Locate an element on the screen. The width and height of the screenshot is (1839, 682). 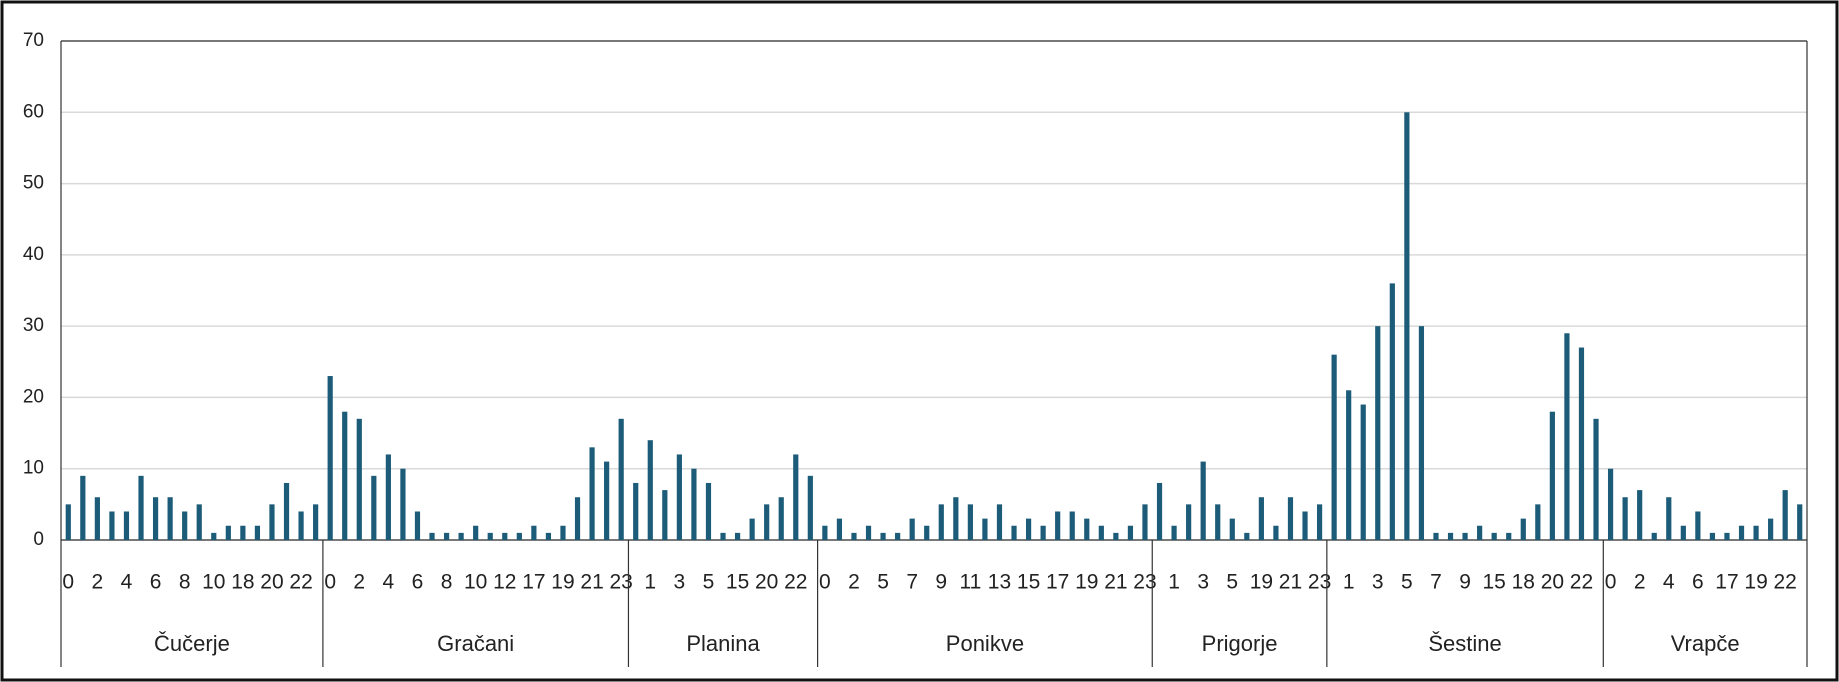
group-label: Gračani is located at coordinates (475, 643).